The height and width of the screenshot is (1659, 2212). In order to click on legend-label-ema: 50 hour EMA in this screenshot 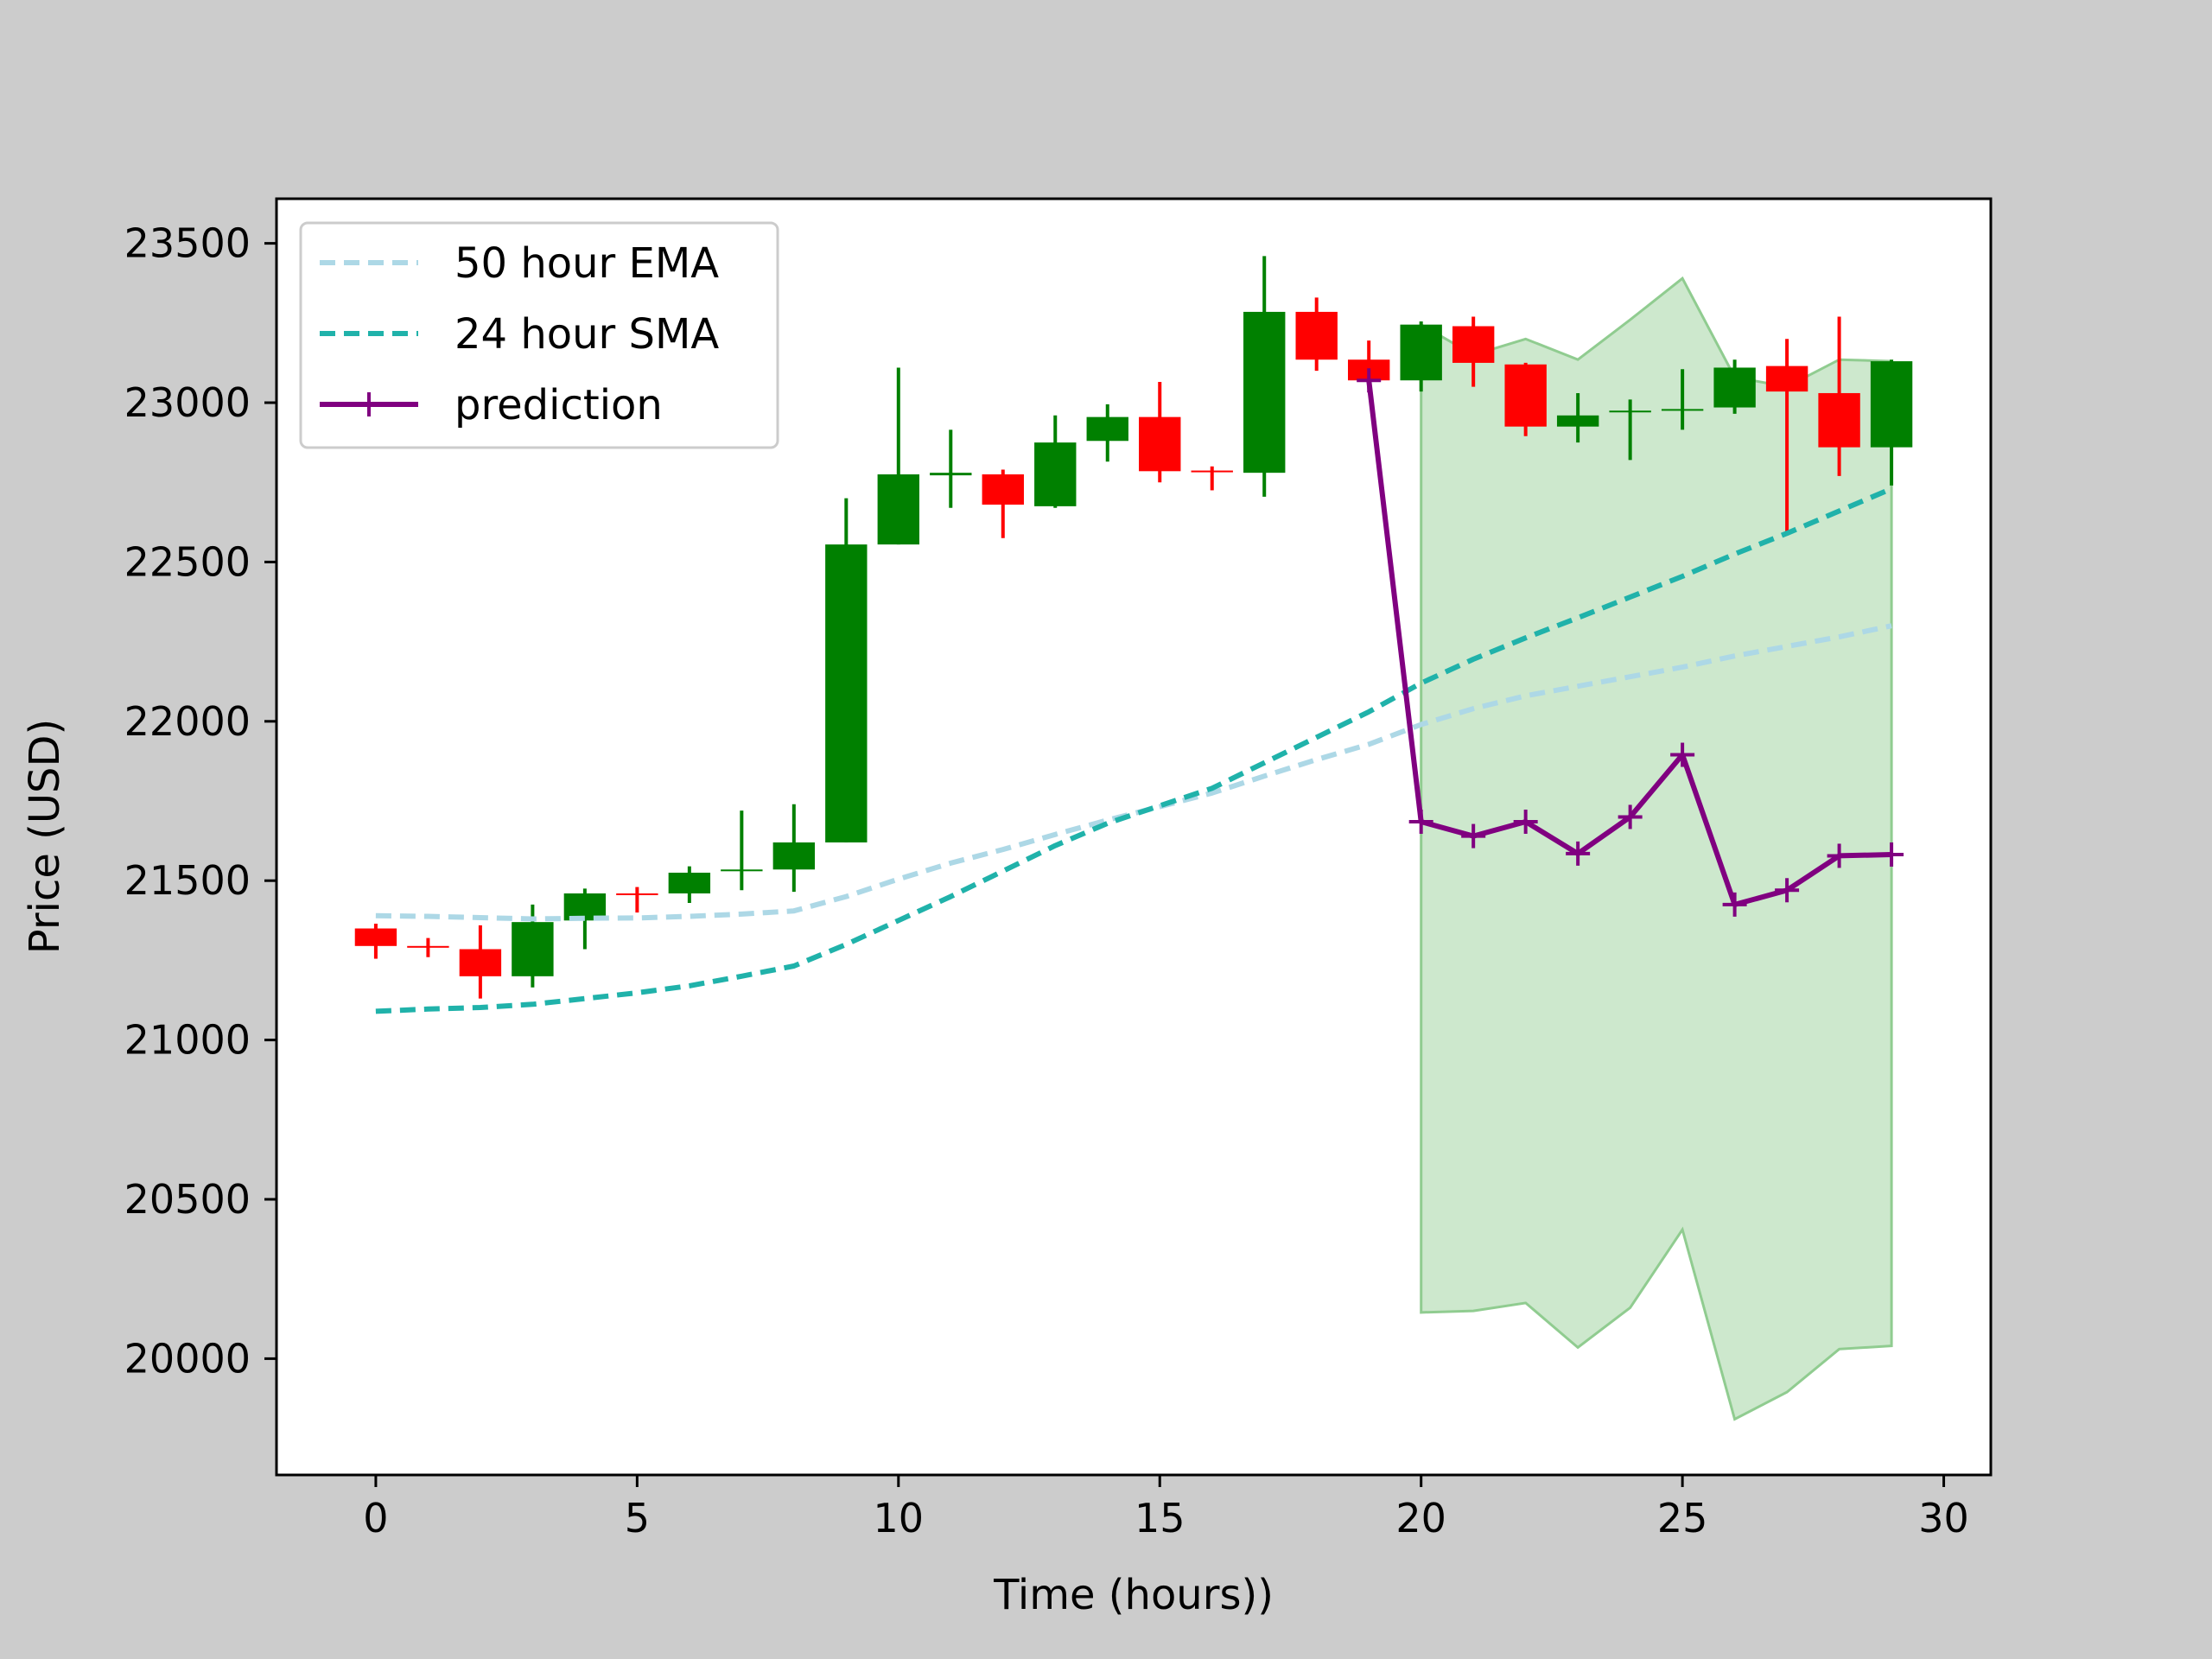, I will do `click(586, 263)`.